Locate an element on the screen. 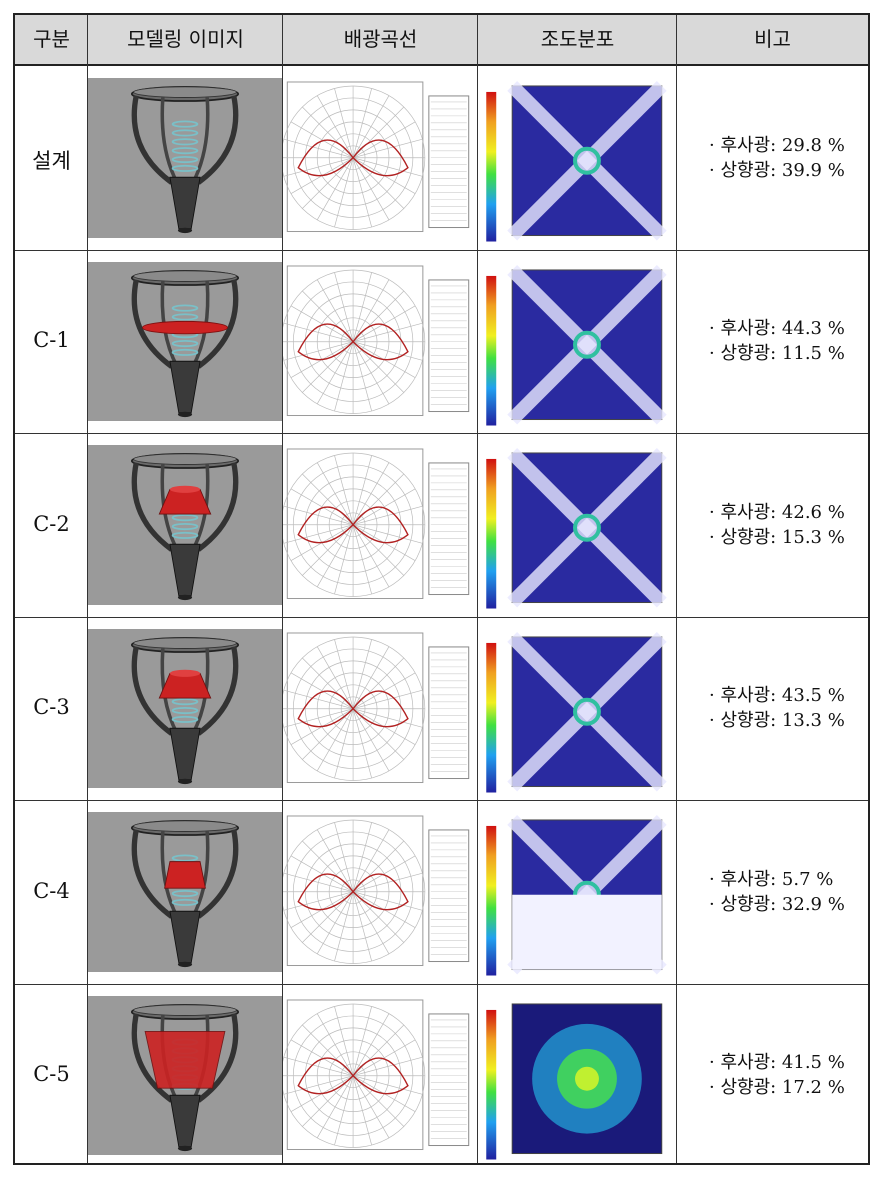 This screenshot has width=888, height=1183. remark-cell: · 후사광: 29.8 % · 상향광: 39.9 % is located at coordinates (782, 158).